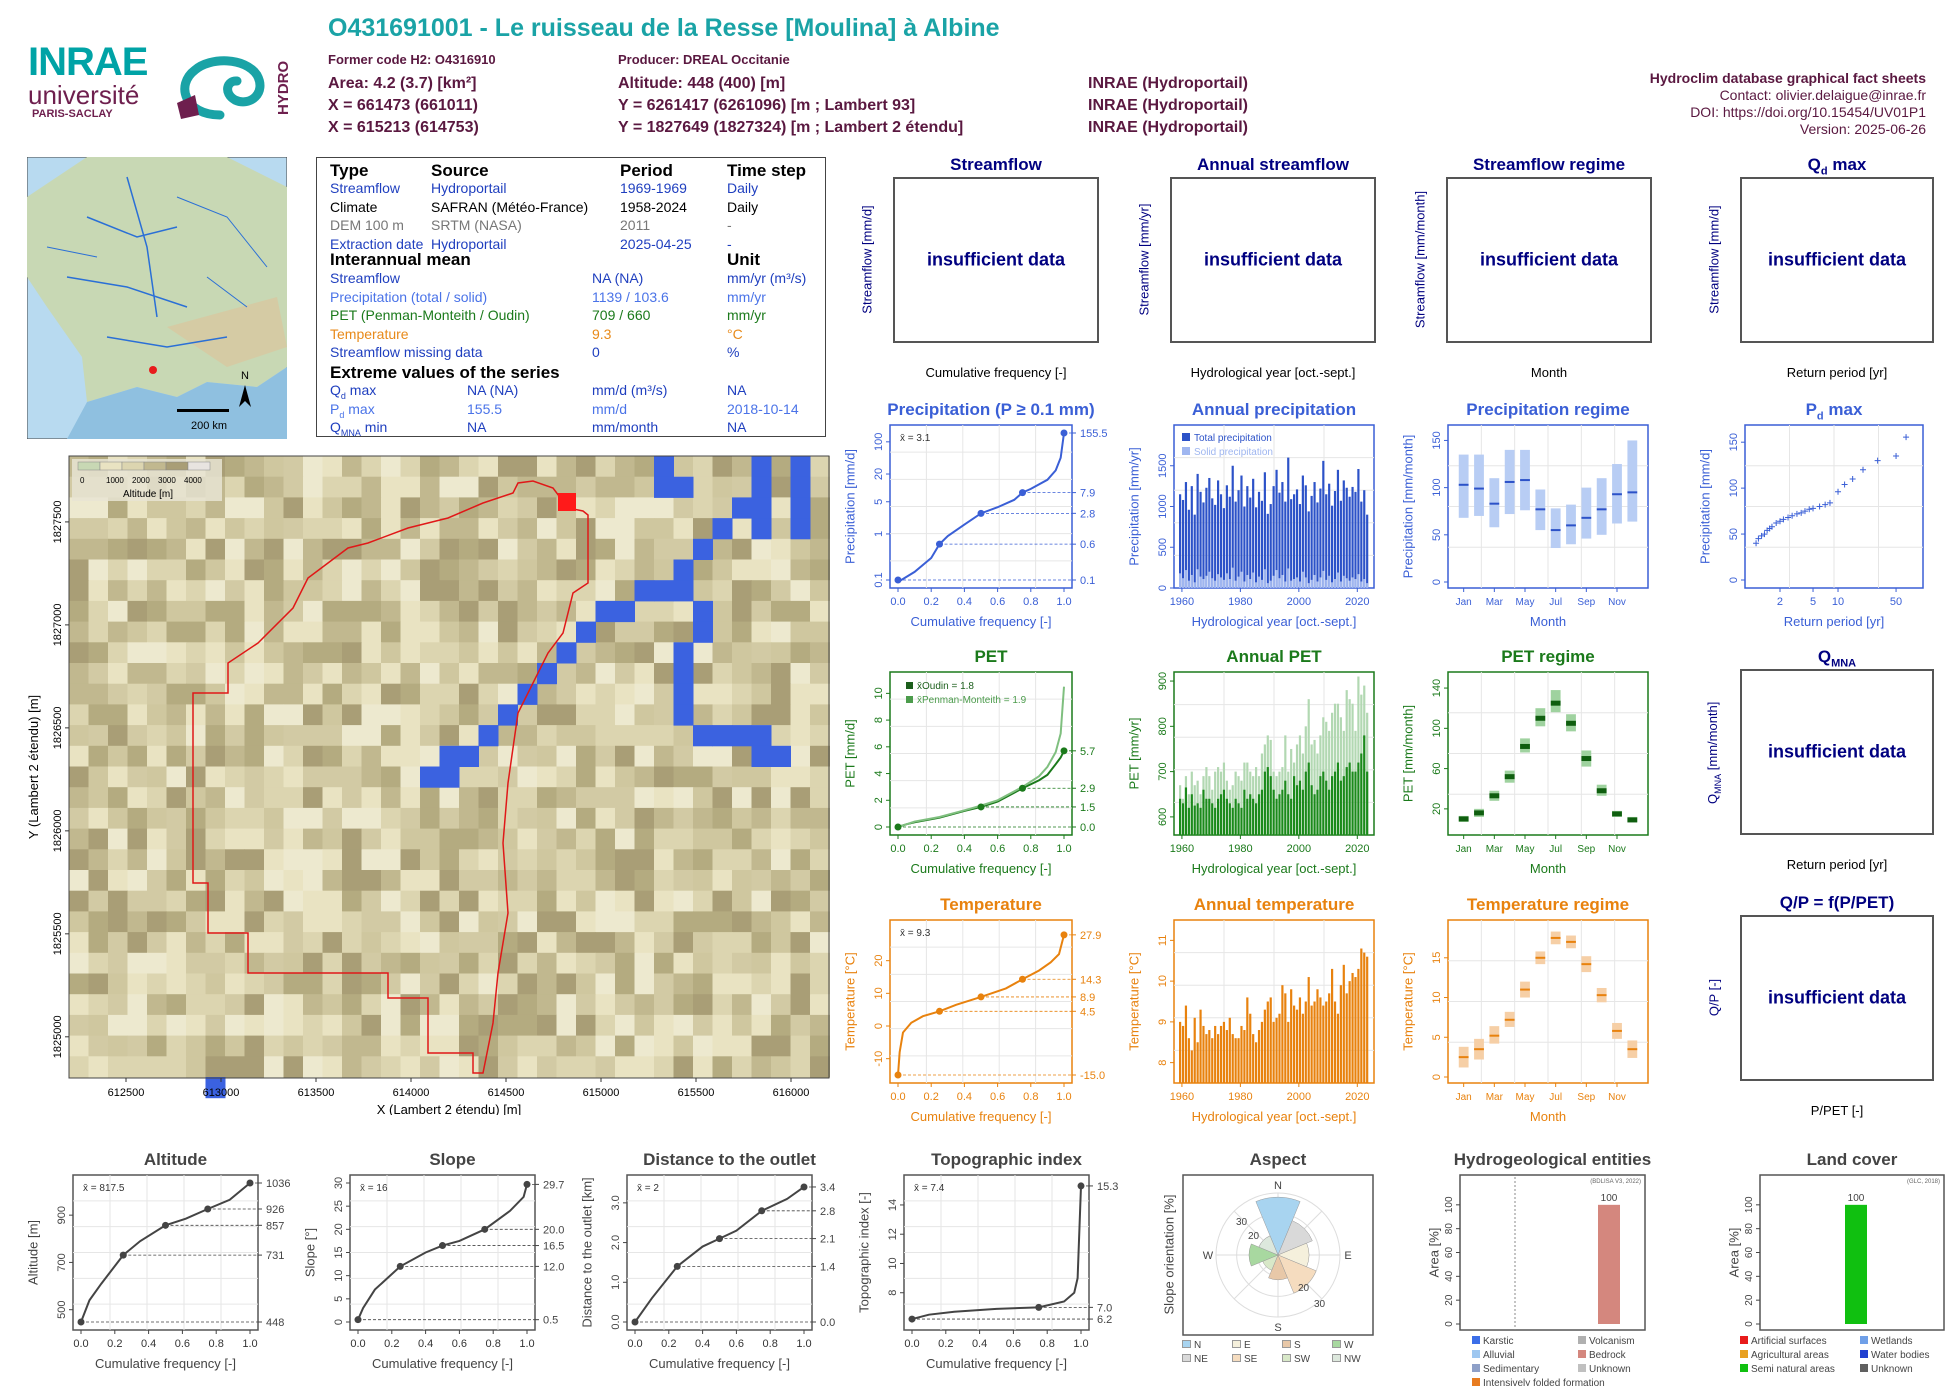  What do you see at coordinates (1495, 602) in the screenshot?
I see `x-tick-label: Mar` at bounding box center [1495, 602].